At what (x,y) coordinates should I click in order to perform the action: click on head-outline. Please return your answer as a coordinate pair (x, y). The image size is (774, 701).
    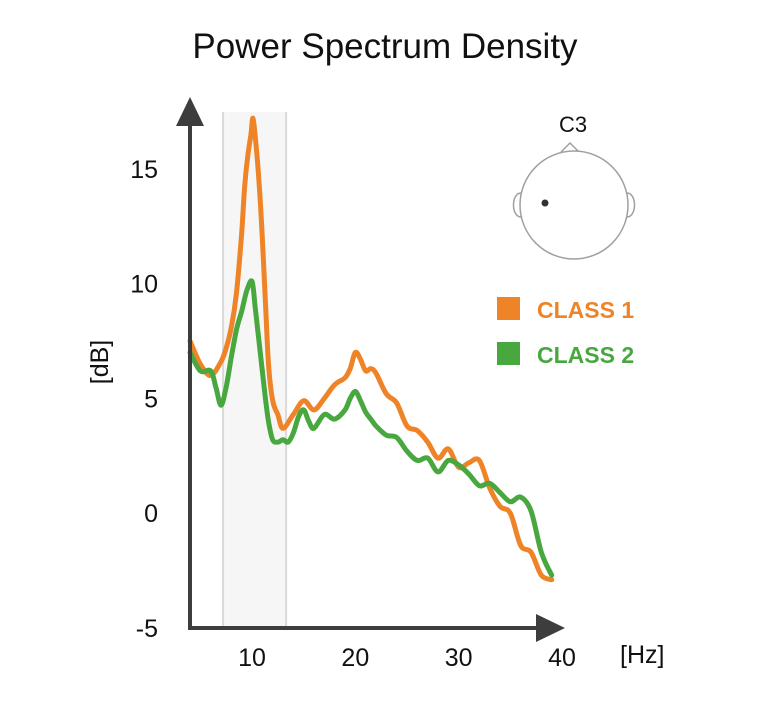
    Looking at the image, I should click on (574, 205).